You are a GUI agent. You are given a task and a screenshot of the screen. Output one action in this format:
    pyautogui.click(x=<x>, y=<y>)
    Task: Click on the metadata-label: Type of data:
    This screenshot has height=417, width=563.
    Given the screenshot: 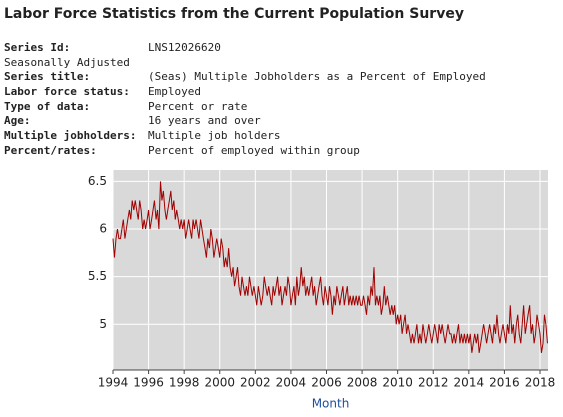 What is the action you would take?
    pyautogui.click(x=47, y=106)
    